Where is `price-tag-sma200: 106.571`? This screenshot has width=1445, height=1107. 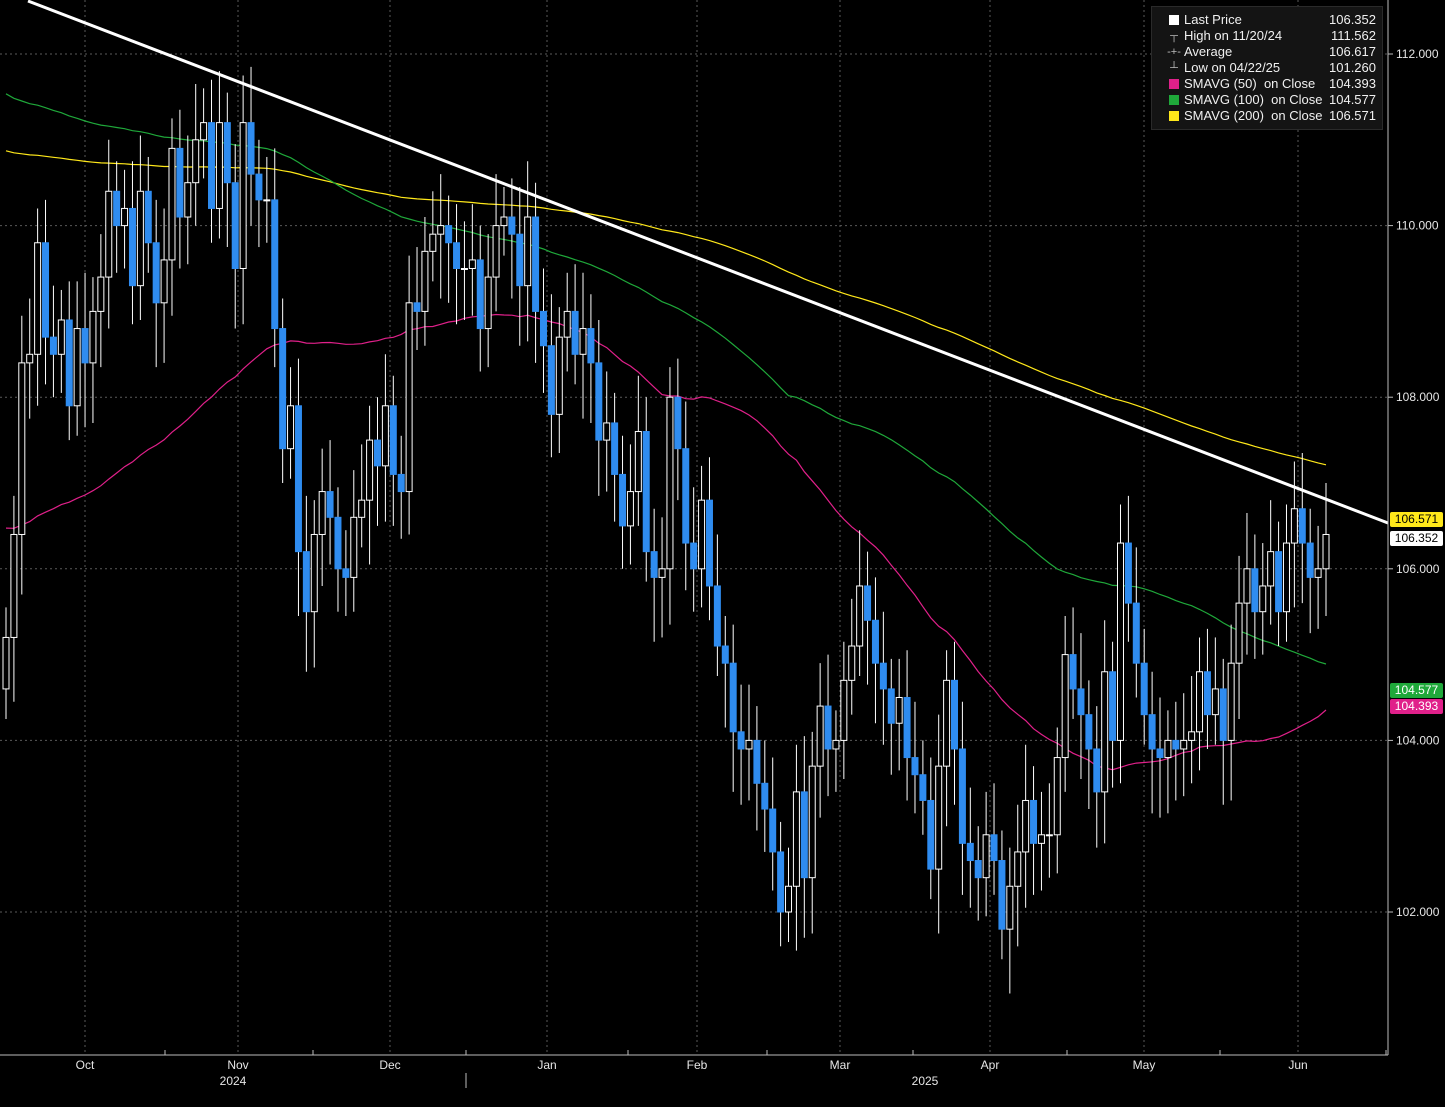 price-tag-sma200: 106.571 is located at coordinates (1416, 519).